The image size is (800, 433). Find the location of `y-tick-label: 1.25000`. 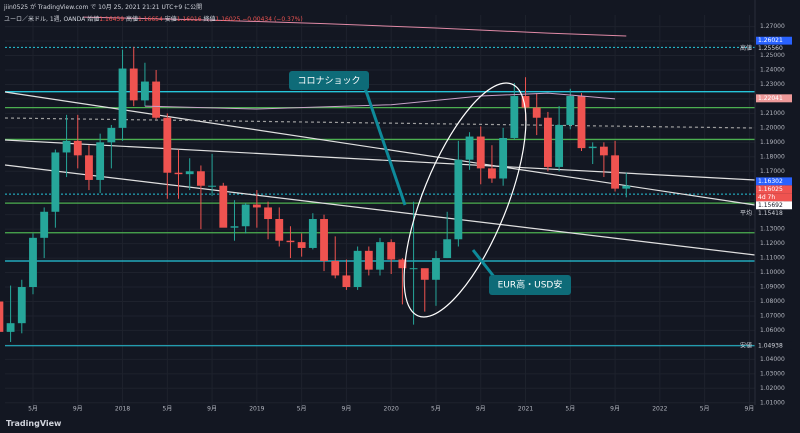

y-tick-label: 1.25000 is located at coordinates (772, 55).